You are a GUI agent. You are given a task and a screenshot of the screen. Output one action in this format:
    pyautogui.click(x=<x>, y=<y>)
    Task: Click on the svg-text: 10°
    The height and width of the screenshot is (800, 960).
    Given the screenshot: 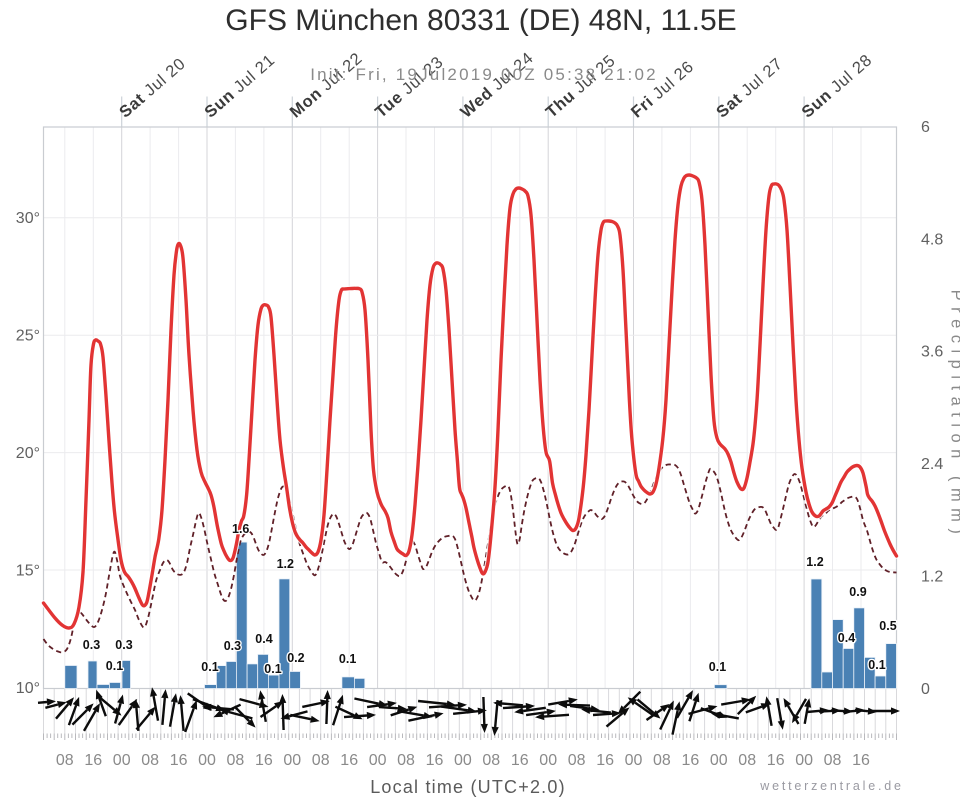 What is the action you would take?
    pyautogui.click(x=28, y=688)
    